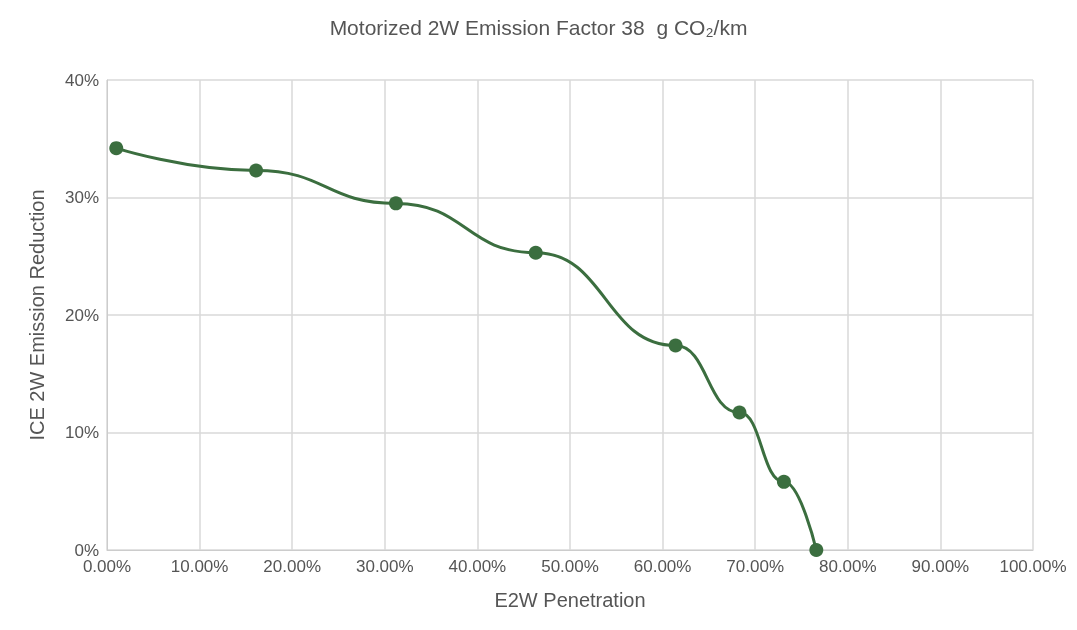 The width and height of the screenshot is (1077, 630). Describe the element at coordinates (81, 432) in the screenshot. I see `y-tick-label: 10%` at that location.